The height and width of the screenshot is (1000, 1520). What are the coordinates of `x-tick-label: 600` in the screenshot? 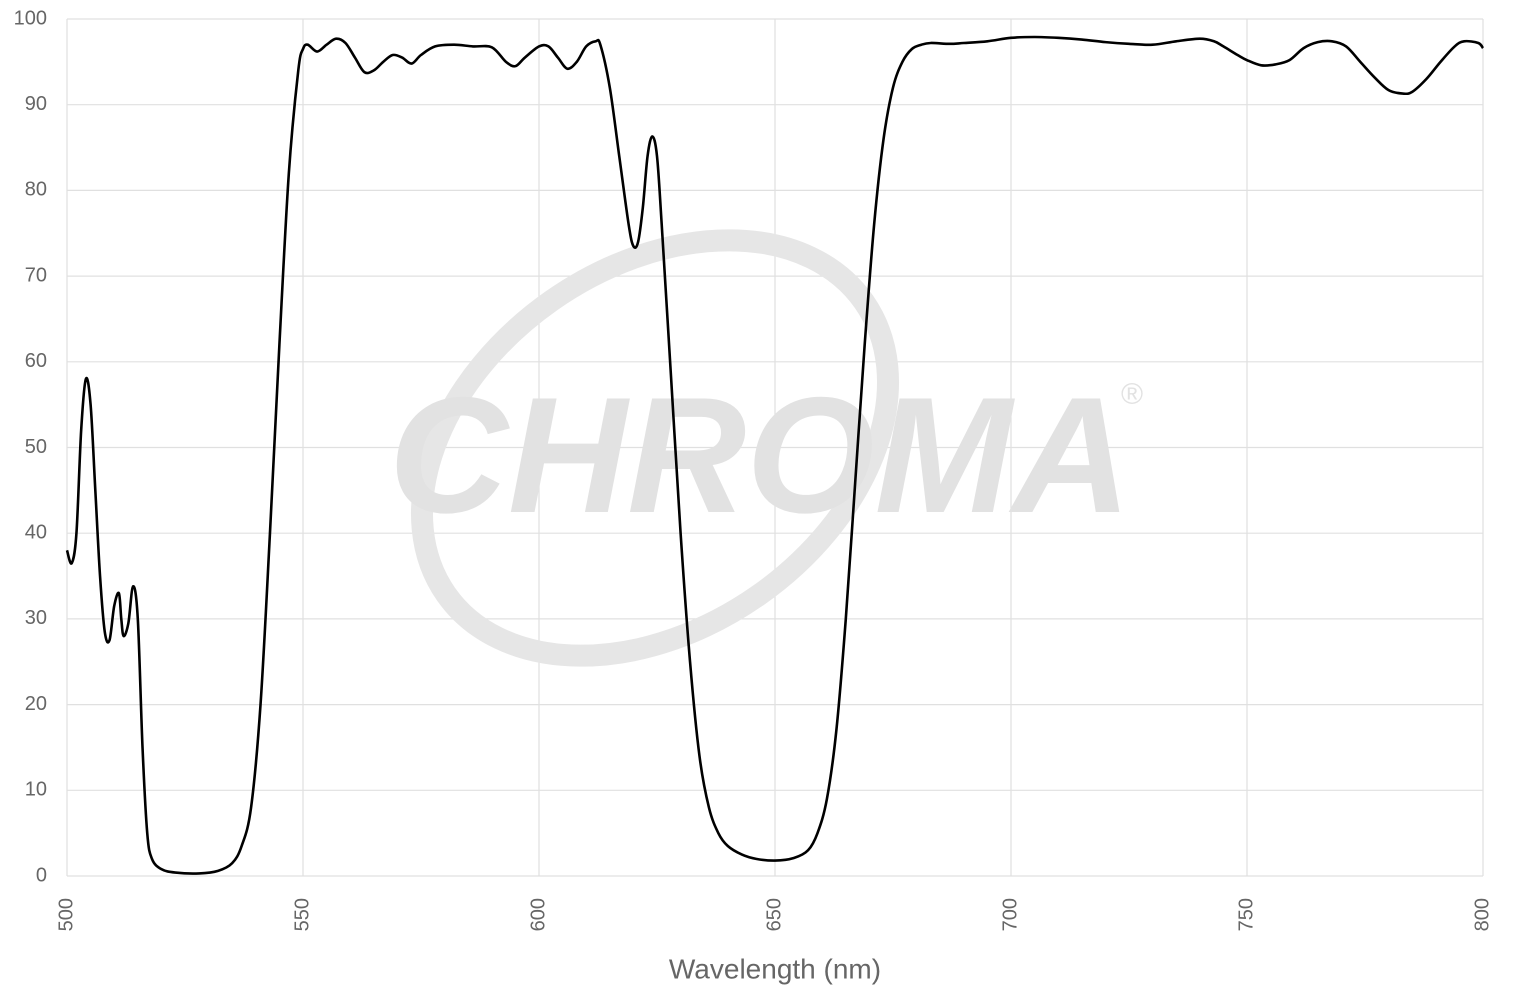 It's located at (538, 914).